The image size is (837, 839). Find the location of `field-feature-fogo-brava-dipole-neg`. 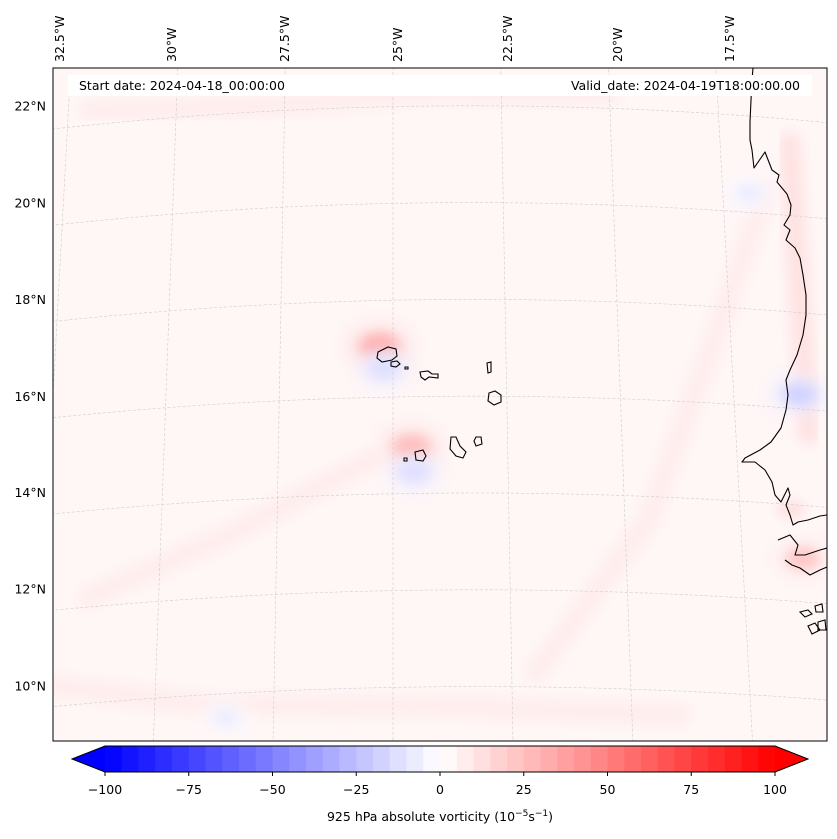

field-feature-fogo-brava-dipole-neg is located at coordinates (413, 471).